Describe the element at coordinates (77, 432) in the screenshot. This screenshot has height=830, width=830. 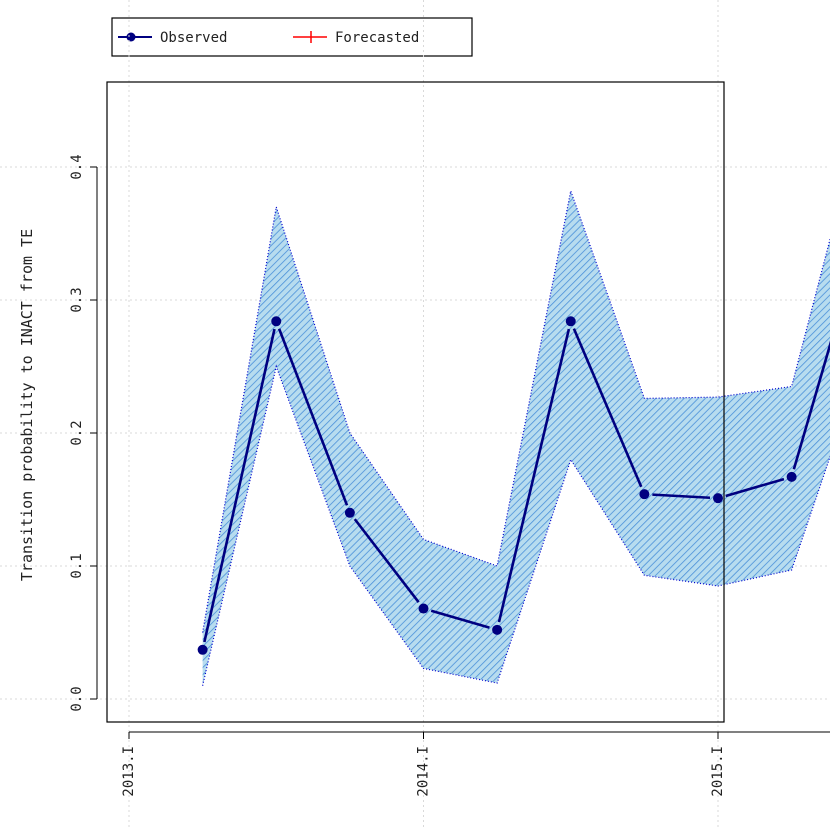
I see `y-tick-label: 0.2` at that location.